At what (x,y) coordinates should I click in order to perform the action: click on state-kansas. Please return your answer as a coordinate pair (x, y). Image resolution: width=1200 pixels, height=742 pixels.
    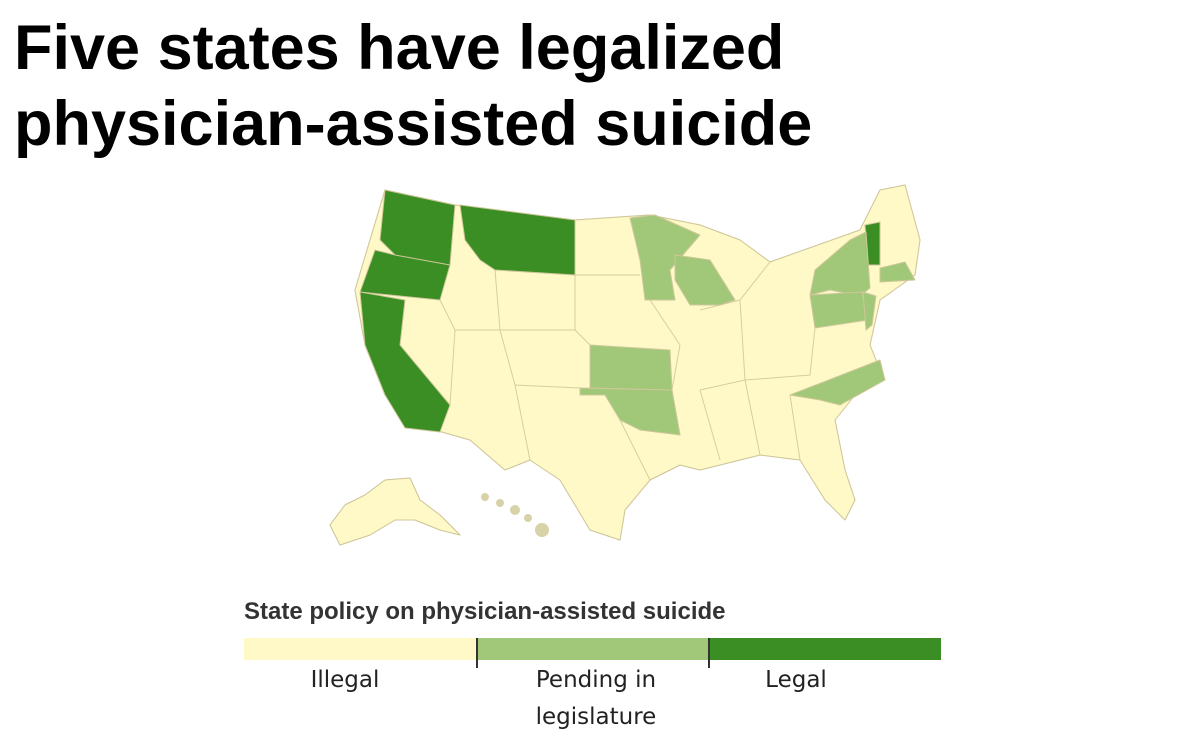
    Looking at the image, I should click on (631, 367).